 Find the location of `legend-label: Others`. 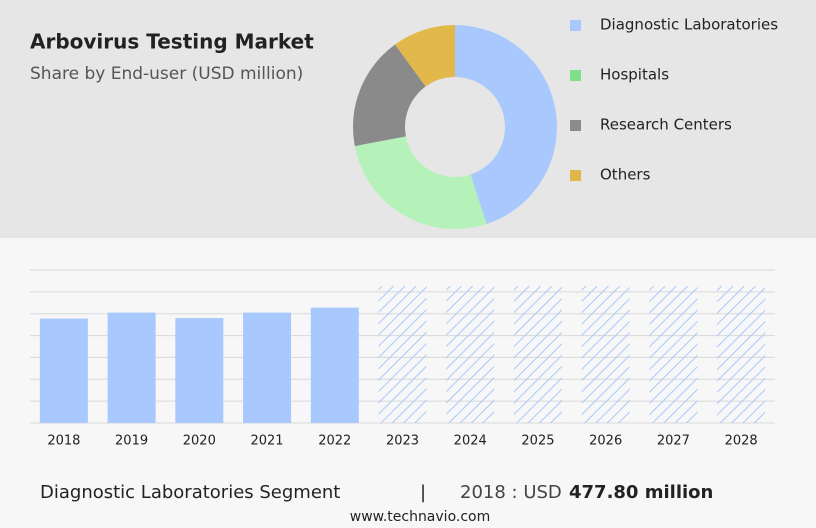

legend-label: Others is located at coordinates (625, 175).